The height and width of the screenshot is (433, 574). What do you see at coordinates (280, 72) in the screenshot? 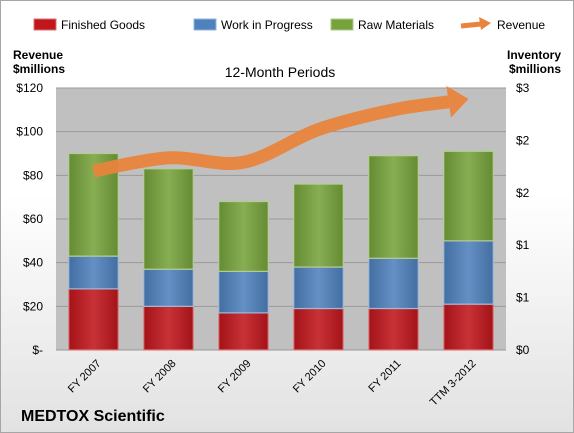
I see `chart-subtitle: 12-Month Periods` at bounding box center [280, 72].